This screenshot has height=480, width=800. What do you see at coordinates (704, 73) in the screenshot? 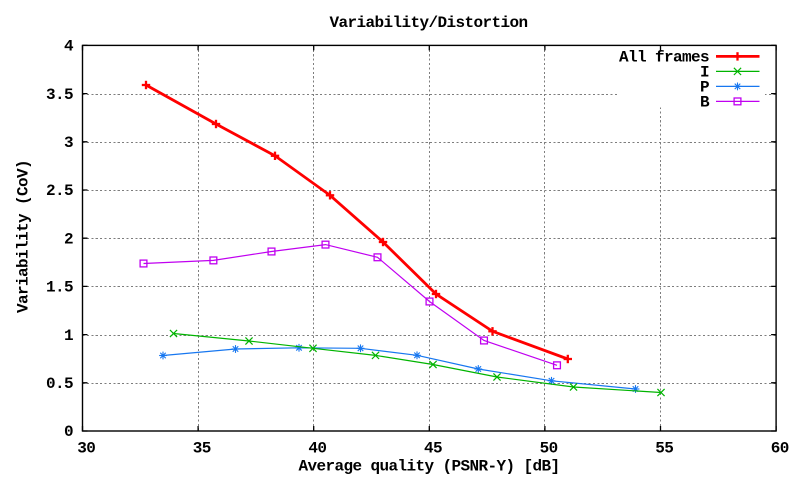
I see `svg-text: I` at bounding box center [704, 73].